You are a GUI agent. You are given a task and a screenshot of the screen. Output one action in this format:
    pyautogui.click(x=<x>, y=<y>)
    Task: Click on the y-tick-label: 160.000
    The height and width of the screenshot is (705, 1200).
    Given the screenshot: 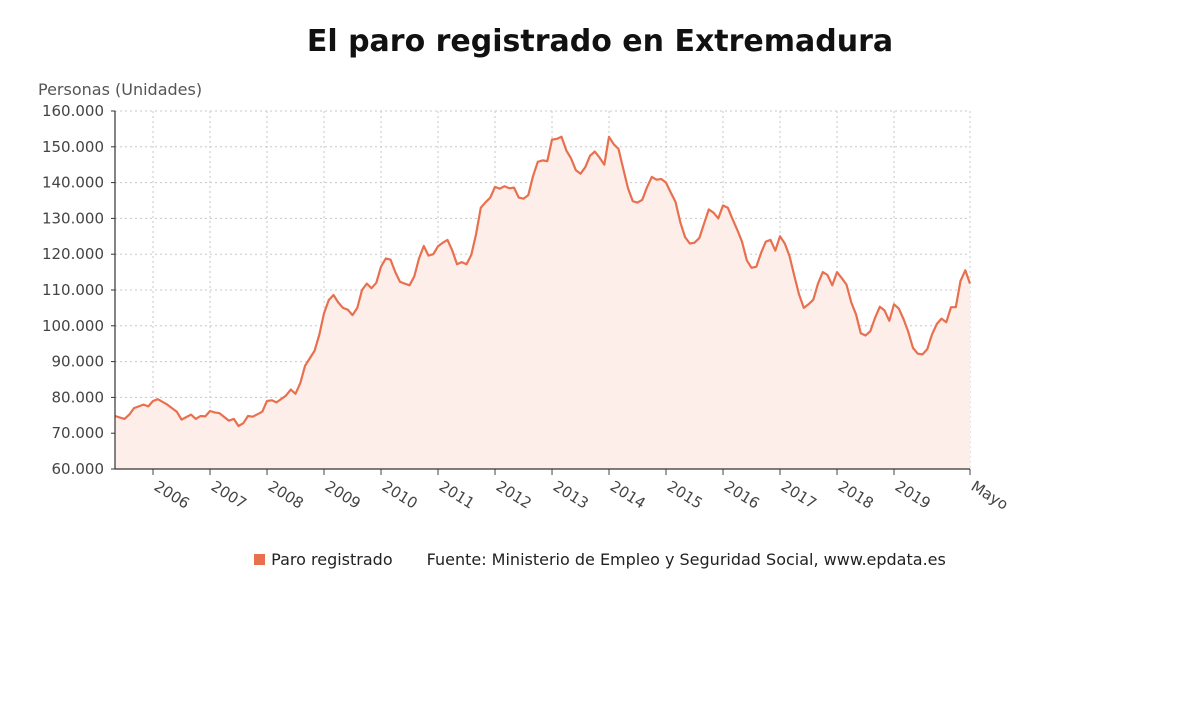 What is the action you would take?
    pyautogui.click(x=73, y=111)
    